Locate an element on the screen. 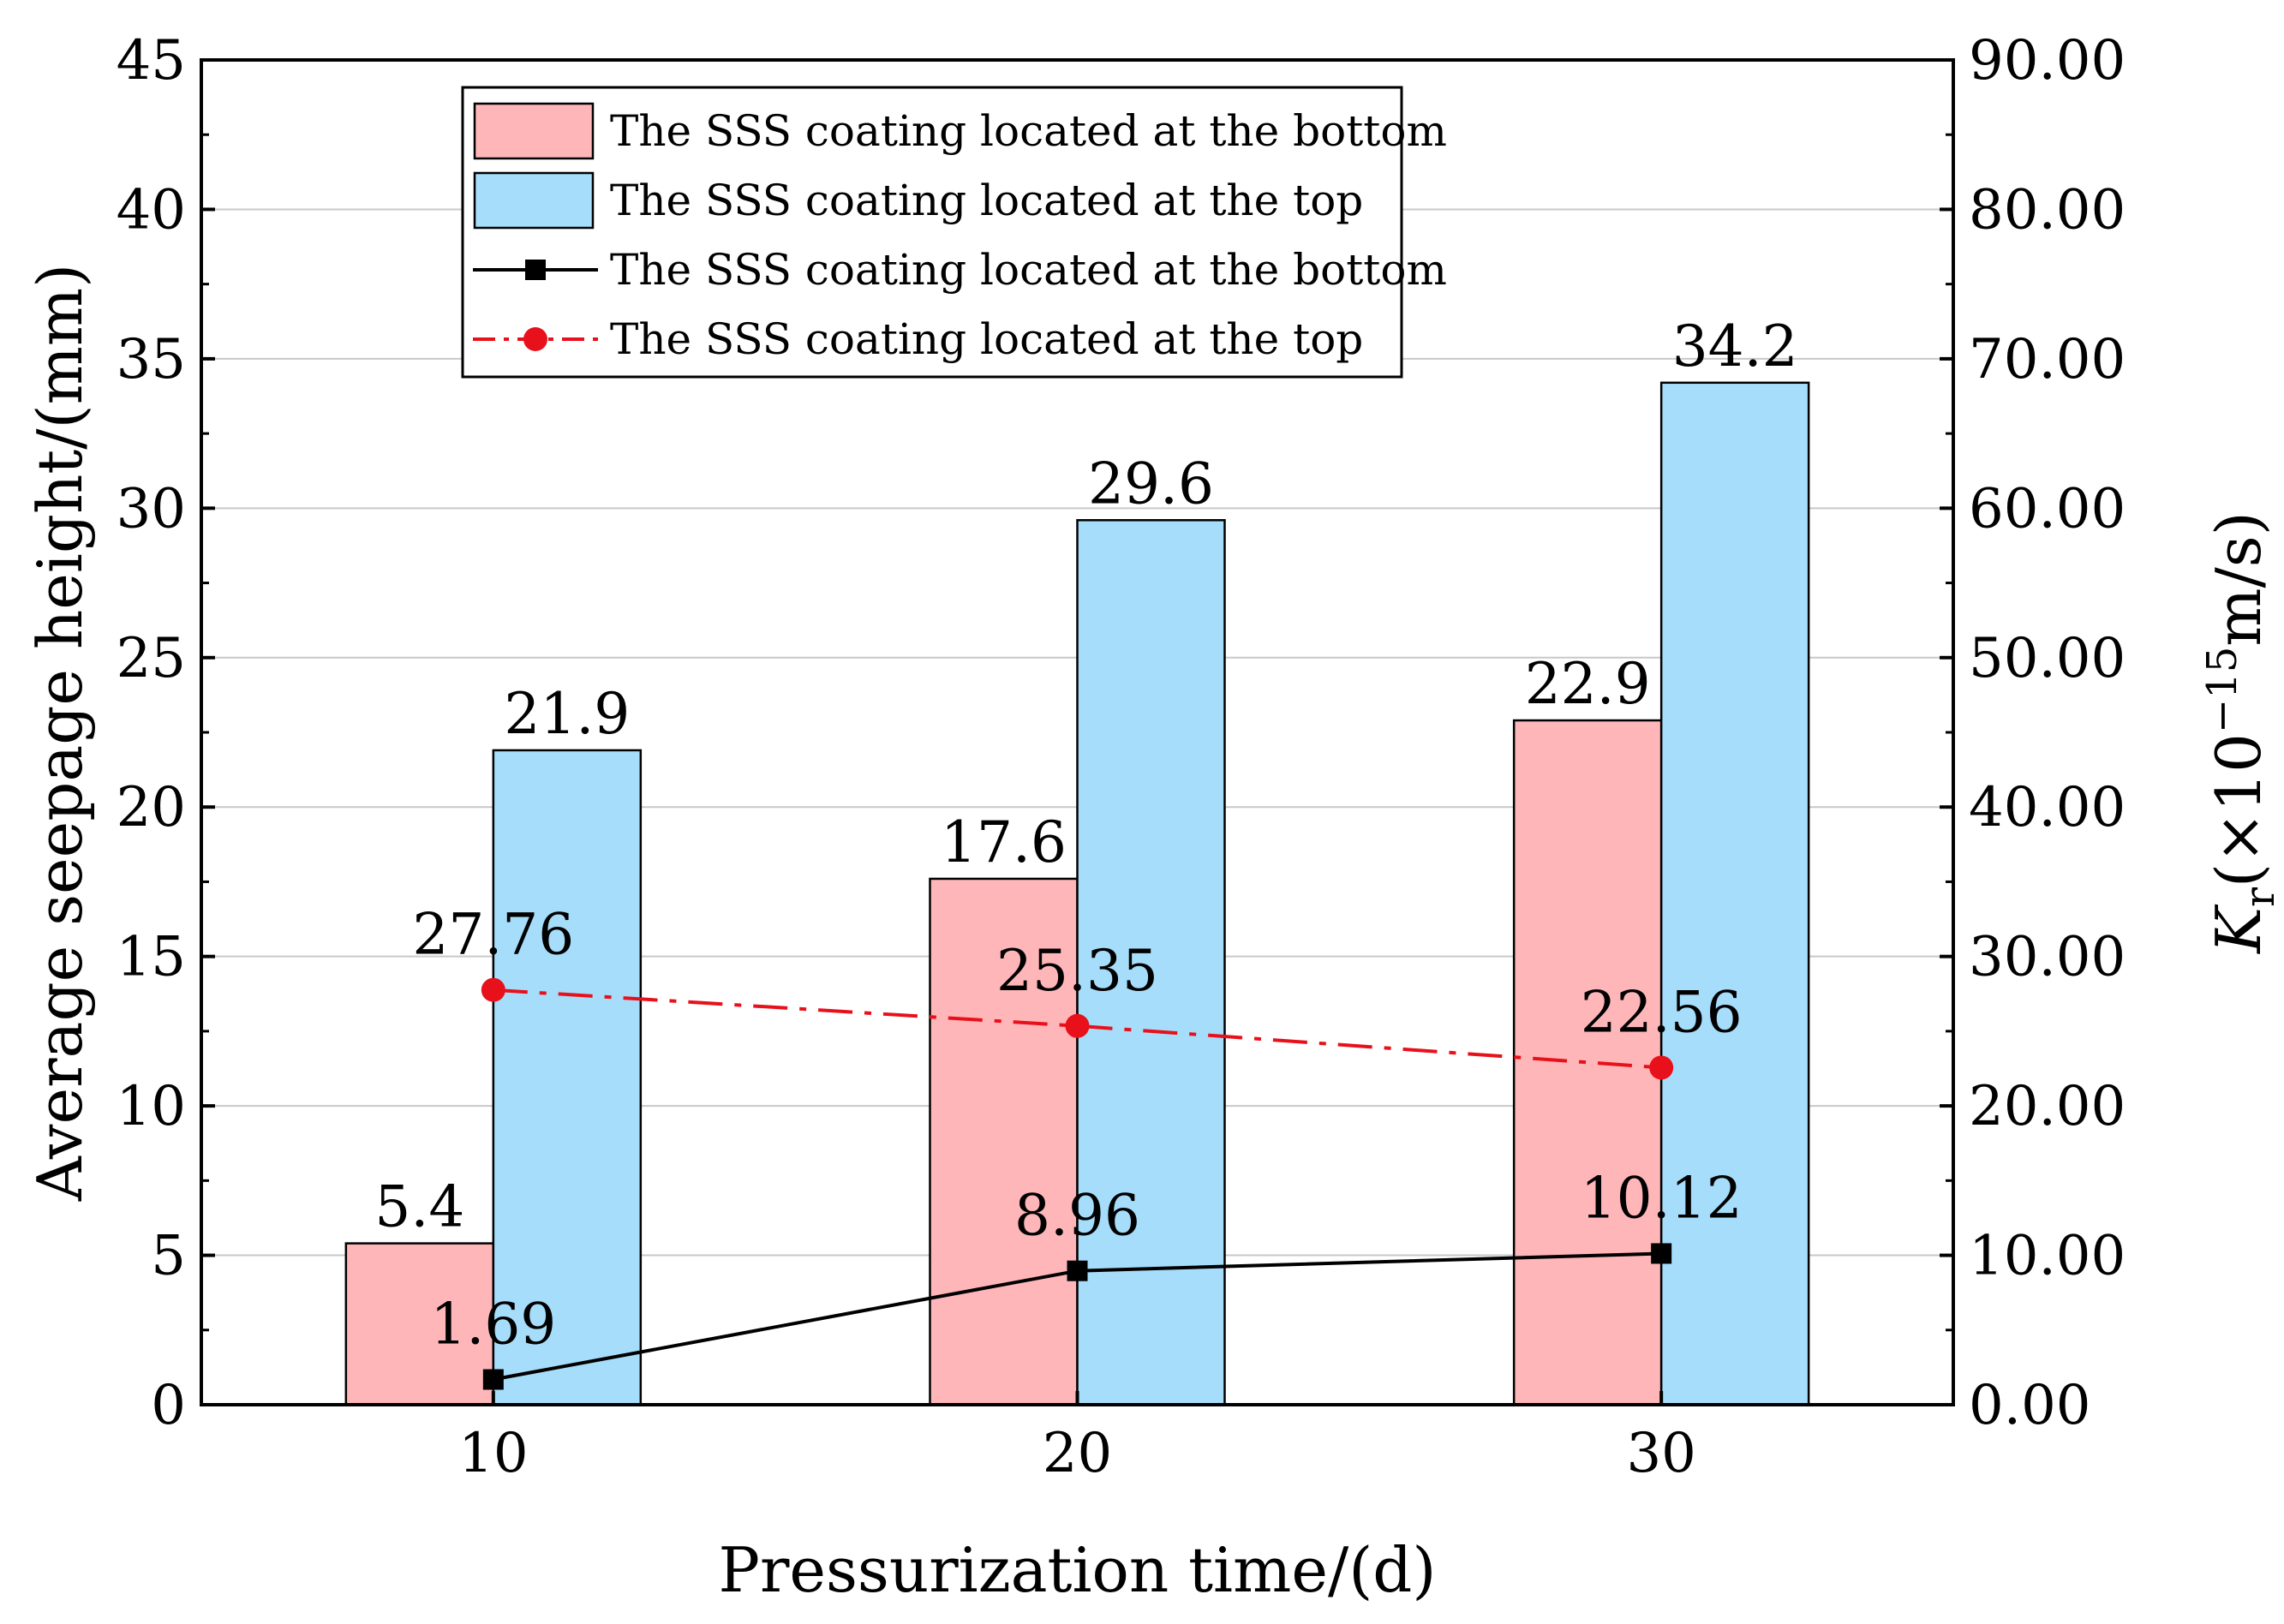 This screenshot has width=2284, height=1624. y-tick-label: 10 is located at coordinates (151, 1106).